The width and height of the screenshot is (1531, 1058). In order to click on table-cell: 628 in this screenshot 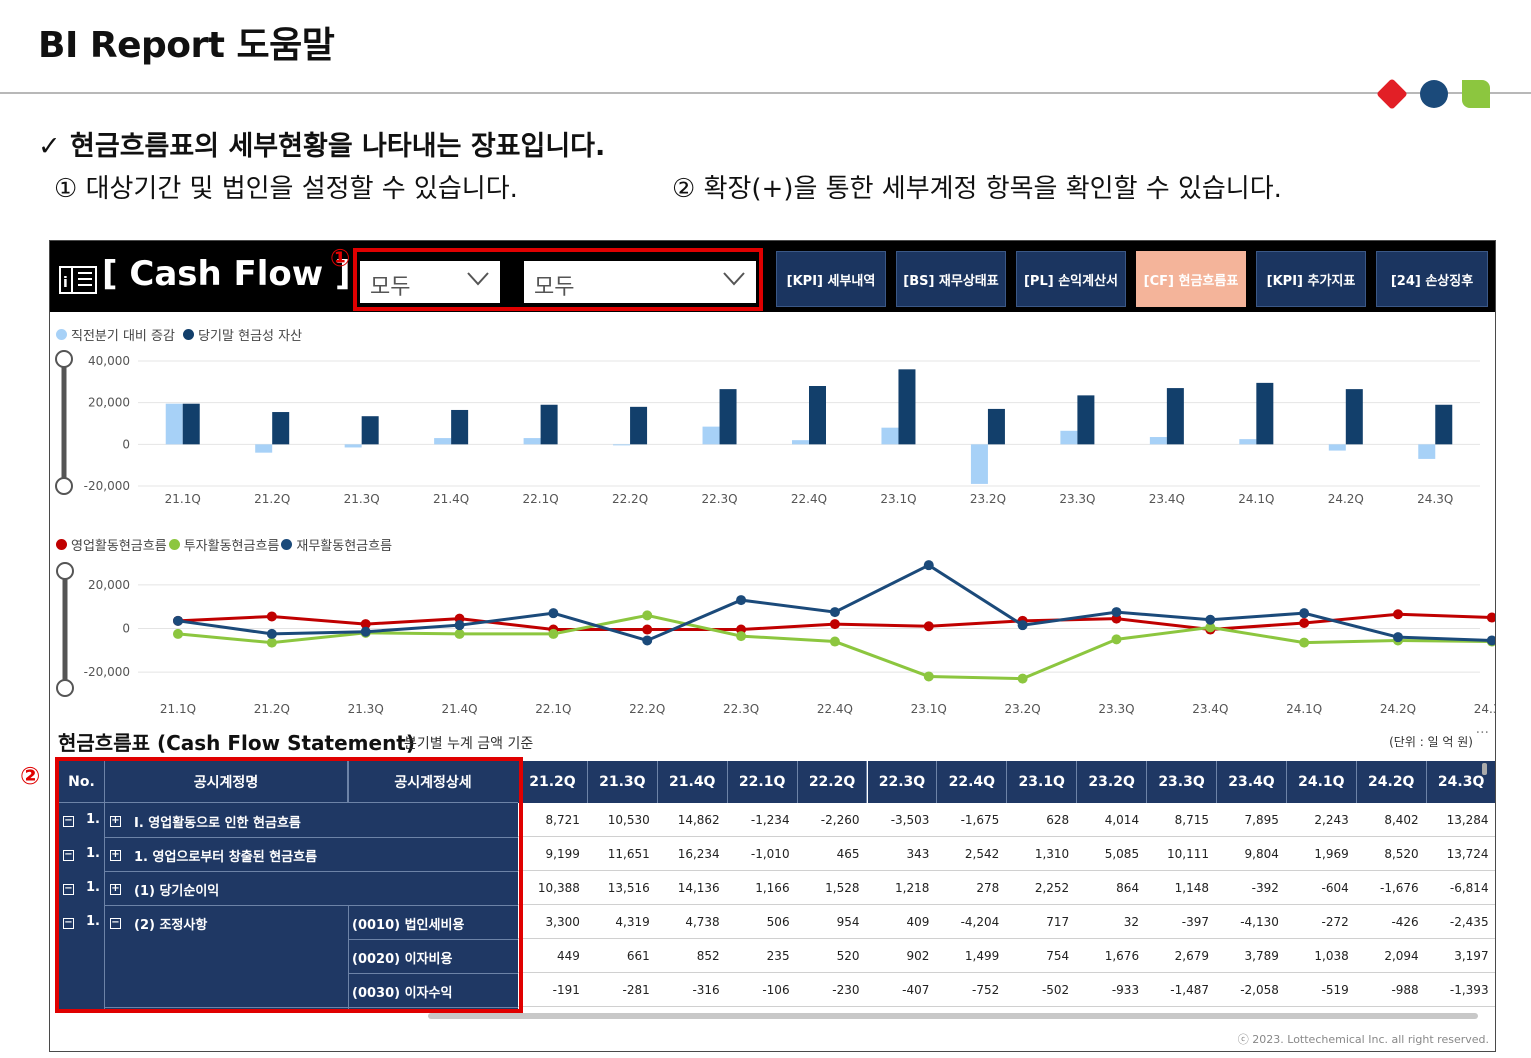, I will do `click(1058, 820)`.